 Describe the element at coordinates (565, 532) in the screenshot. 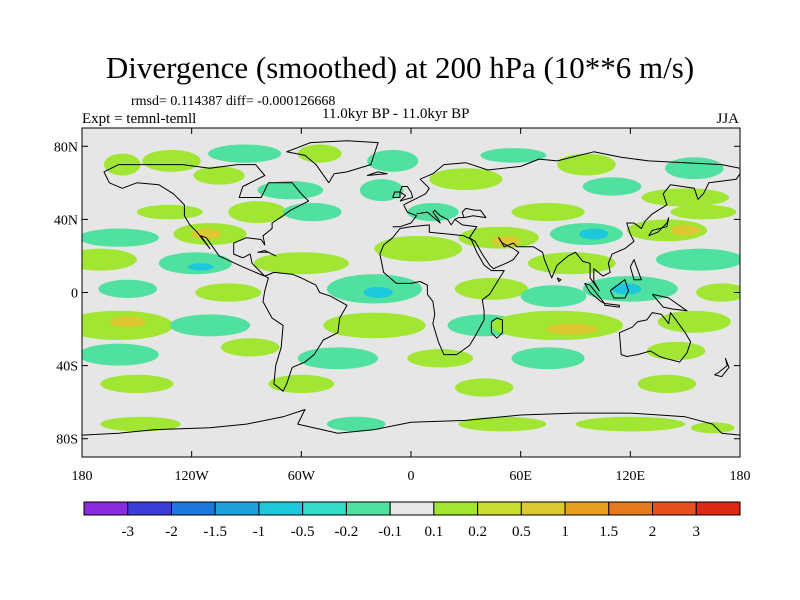

I see `colorbar-label: 1` at that location.